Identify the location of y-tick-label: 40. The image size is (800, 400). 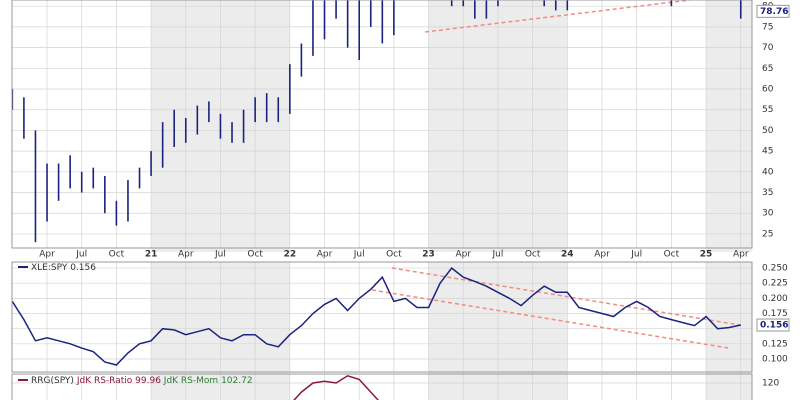
(768, 172).